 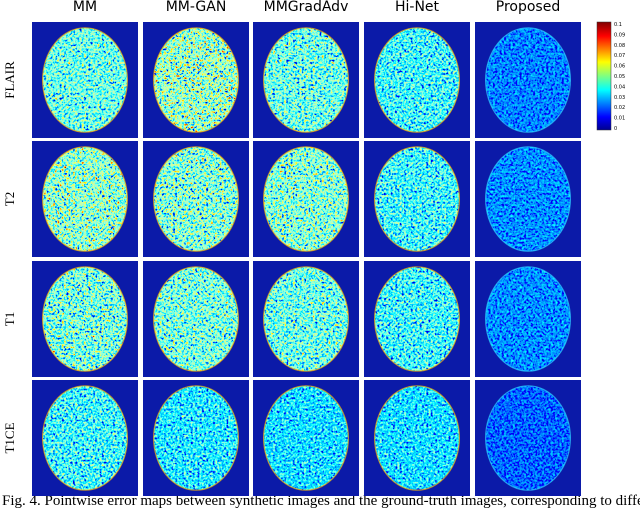 I want to click on row-label: T1, so click(x=9, y=319).